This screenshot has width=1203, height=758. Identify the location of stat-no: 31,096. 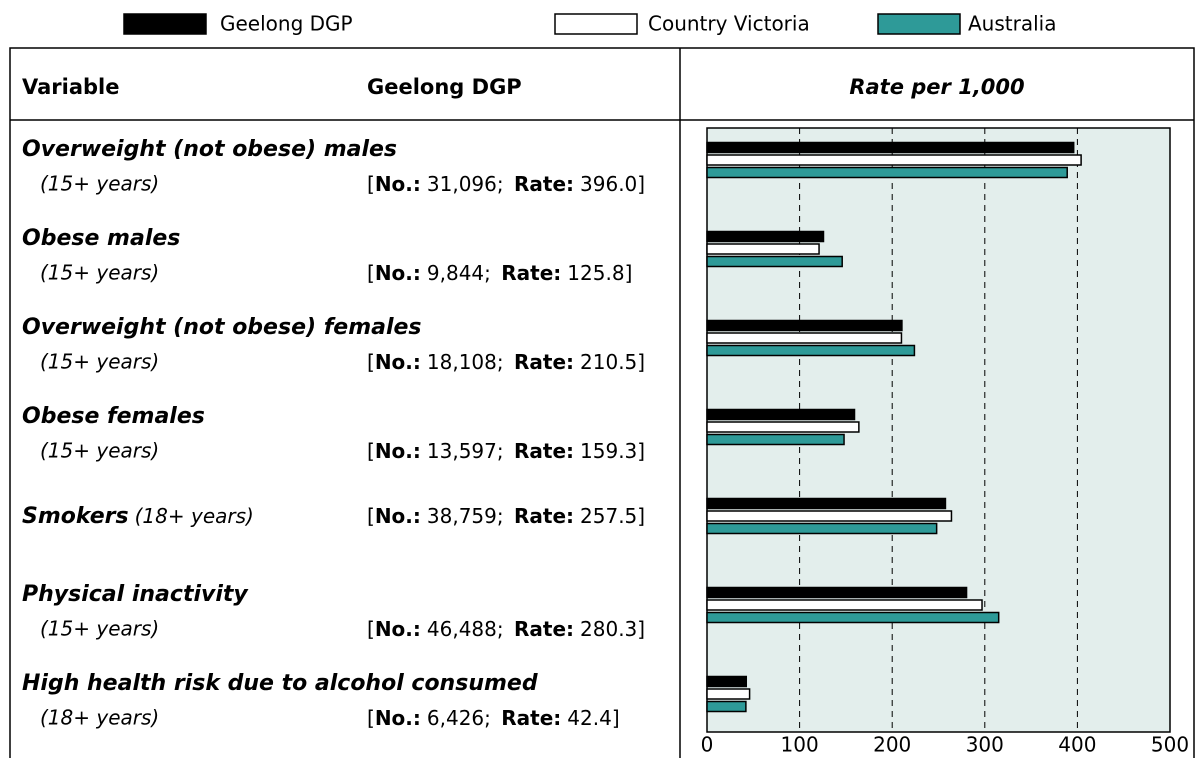
(462, 184).